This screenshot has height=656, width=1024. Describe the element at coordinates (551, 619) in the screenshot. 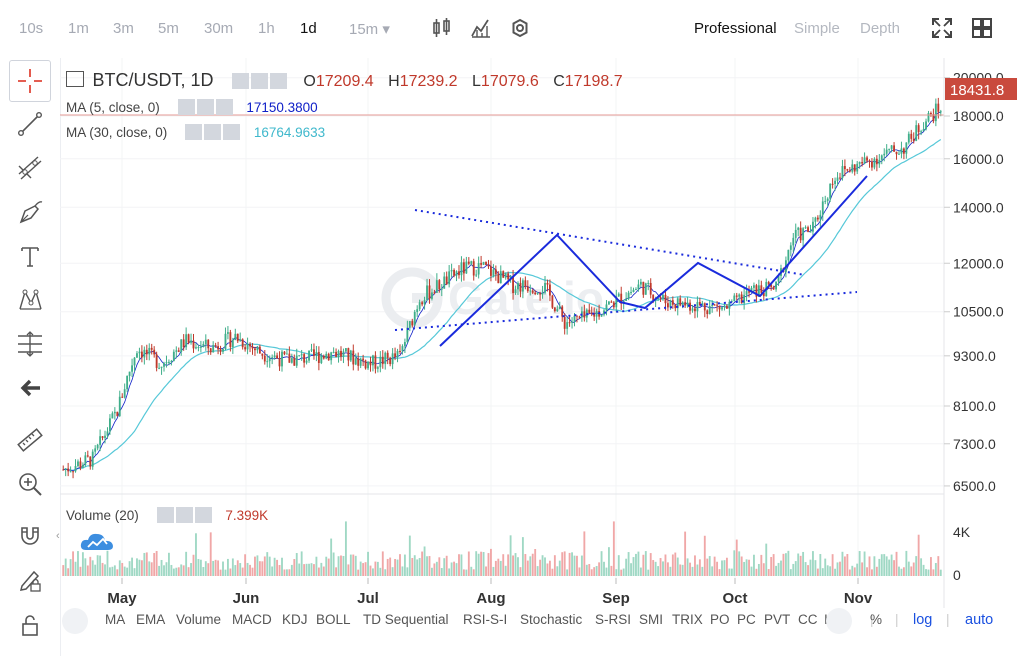

I see `indicator-stochastic: Stochastic` at that location.